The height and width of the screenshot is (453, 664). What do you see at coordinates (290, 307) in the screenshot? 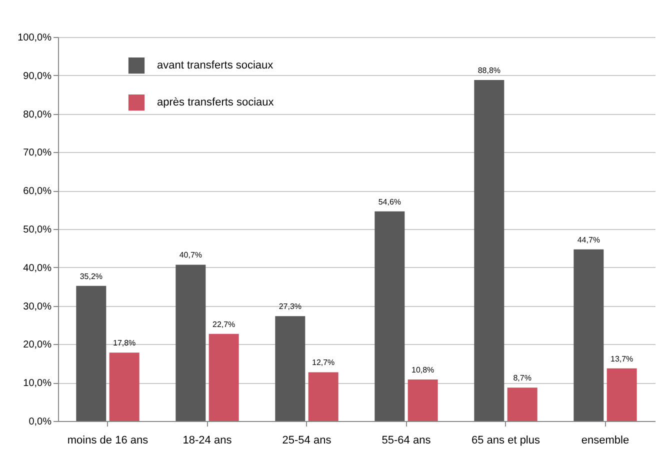
I see `data-label: 27,3%` at bounding box center [290, 307].